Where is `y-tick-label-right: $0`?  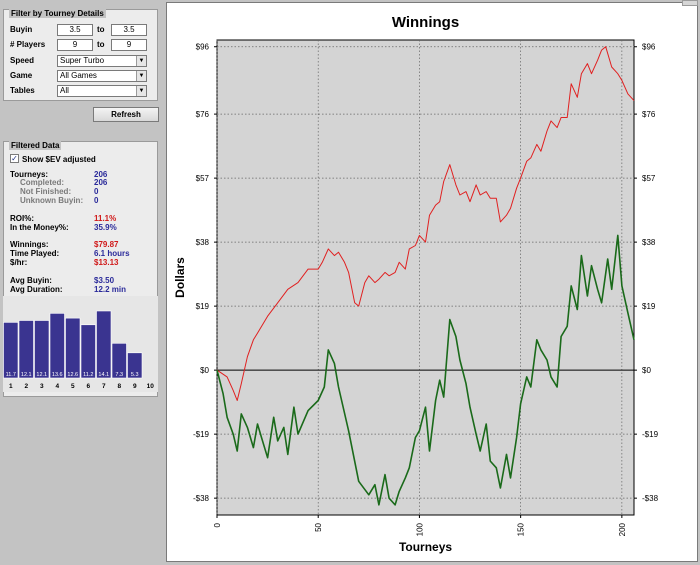 y-tick-label-right: $0 is located at coordinates (646, 370).